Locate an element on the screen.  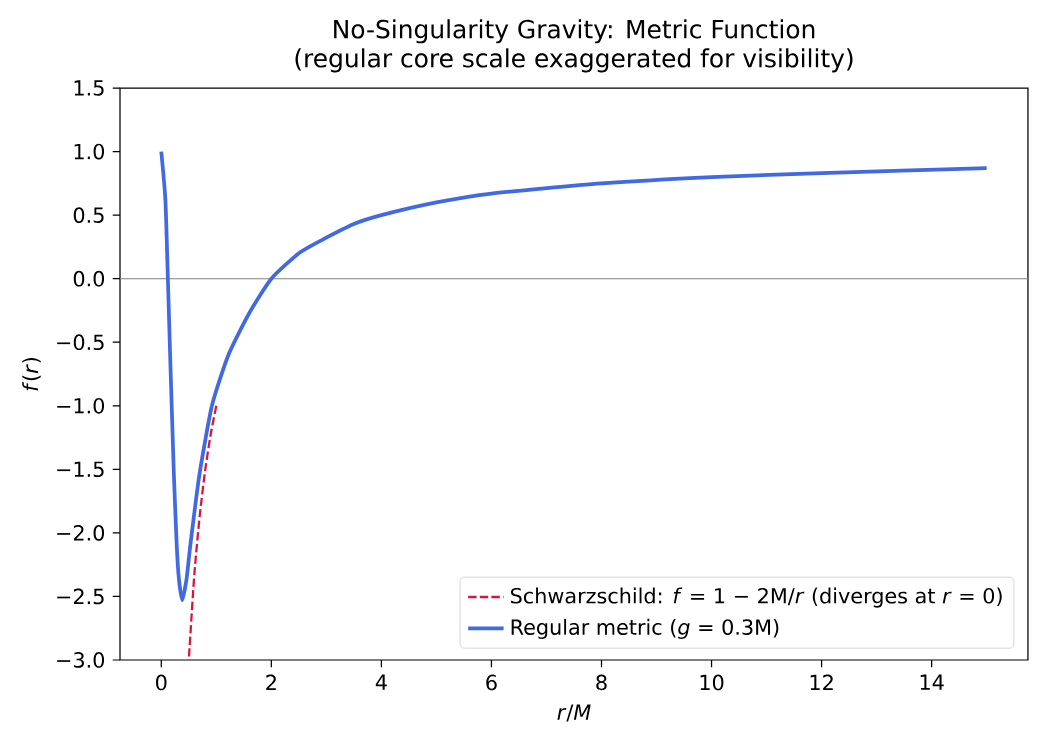
y-tick-label: −2.0 is located at coordinates (81, 533).